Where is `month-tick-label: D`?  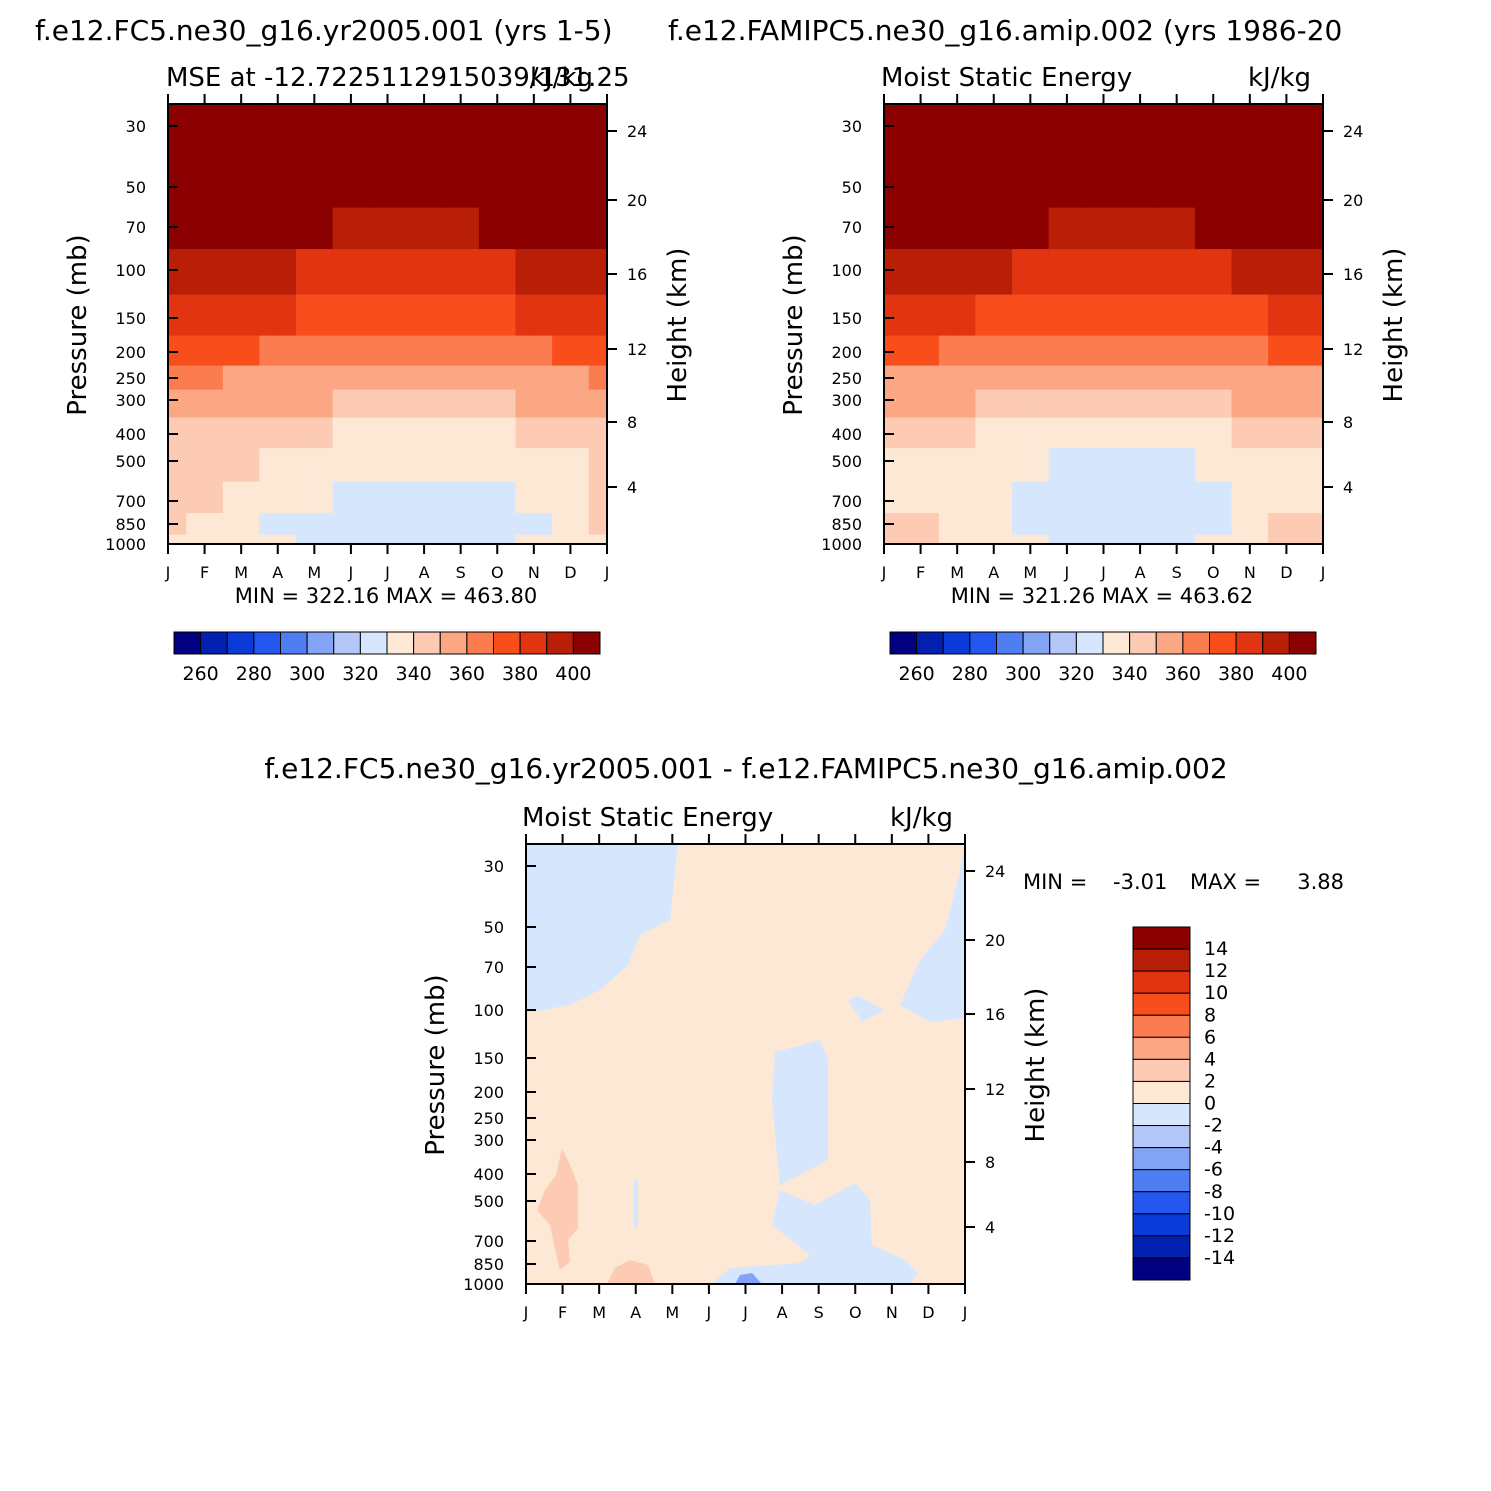 month-tick-label: D is located at coordinates (928, 1312).